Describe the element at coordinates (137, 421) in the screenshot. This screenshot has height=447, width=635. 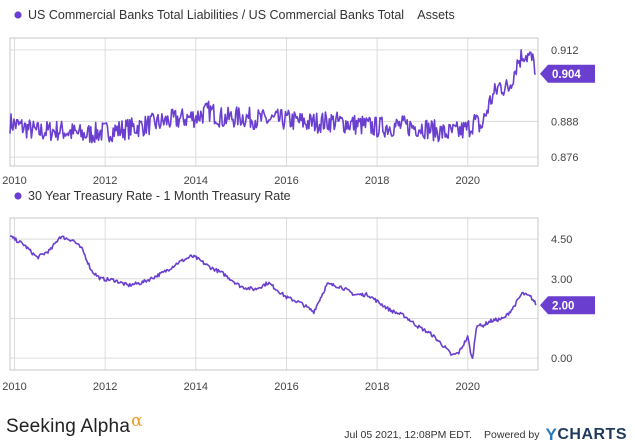
I see `alpha-icon: α` at that location.